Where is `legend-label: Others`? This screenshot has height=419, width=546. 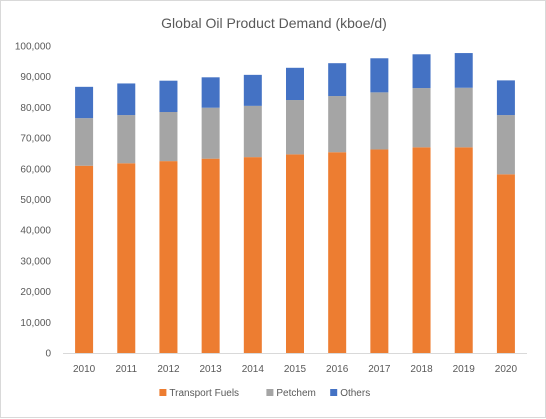
legend-label: Others is located at coordinates (355, 393).